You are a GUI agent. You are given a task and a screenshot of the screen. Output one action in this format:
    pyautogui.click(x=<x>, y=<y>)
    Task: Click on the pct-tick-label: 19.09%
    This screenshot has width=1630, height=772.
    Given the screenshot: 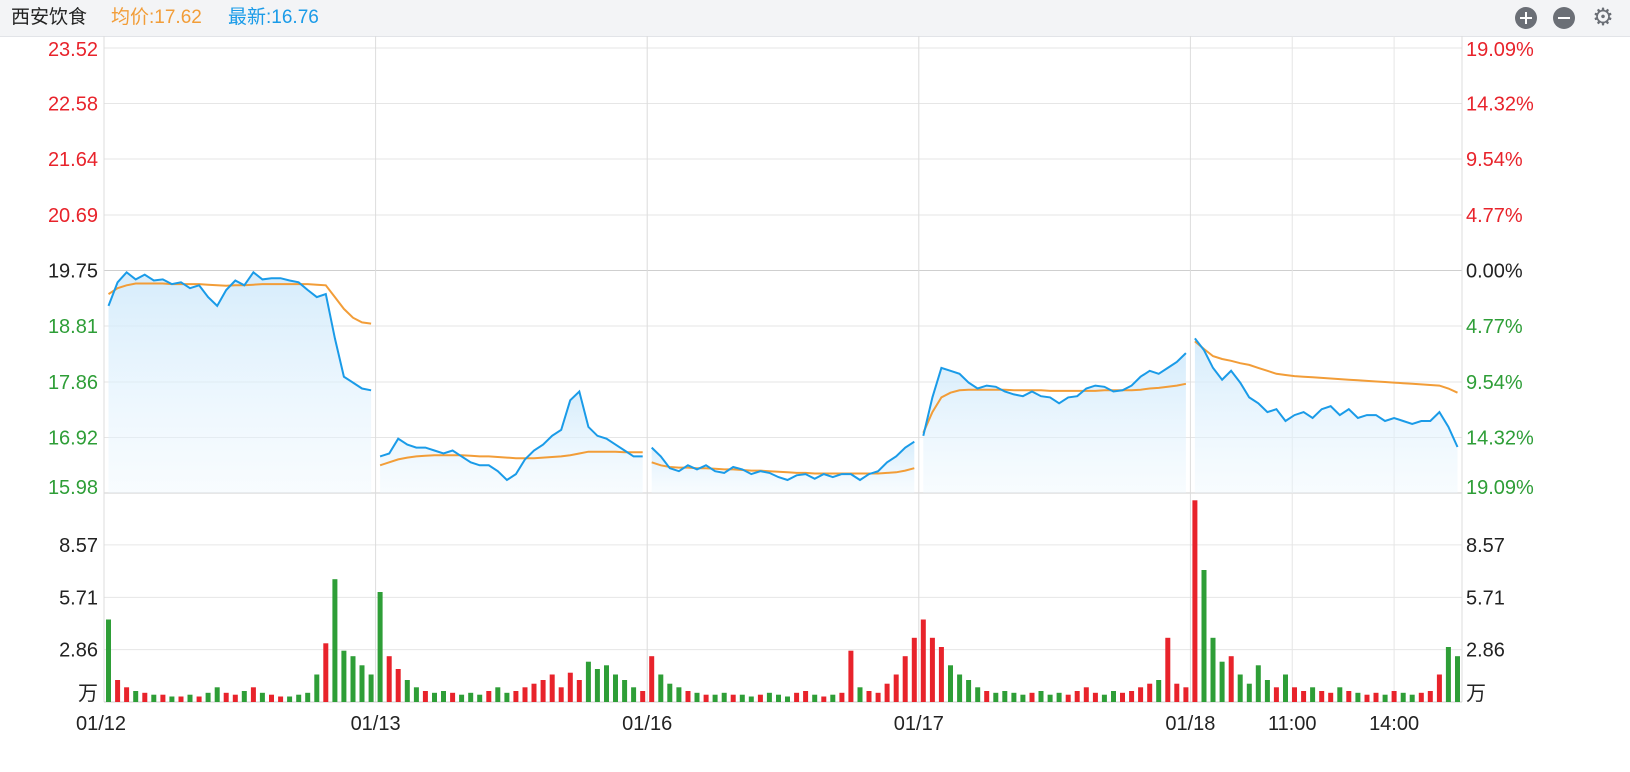 What is the action you would take?
    pyautogui.click(x=1500, y=488)
    